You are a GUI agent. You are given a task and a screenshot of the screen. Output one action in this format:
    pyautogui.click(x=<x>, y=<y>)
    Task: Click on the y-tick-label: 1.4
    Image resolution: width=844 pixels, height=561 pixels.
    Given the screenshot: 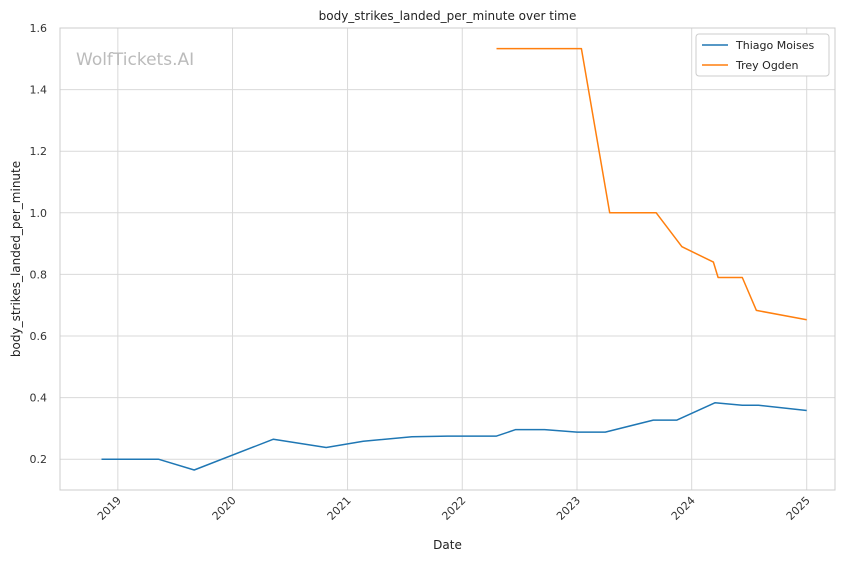 What is the action you would take?
    pyautogui.click(x=39, y=90)
    